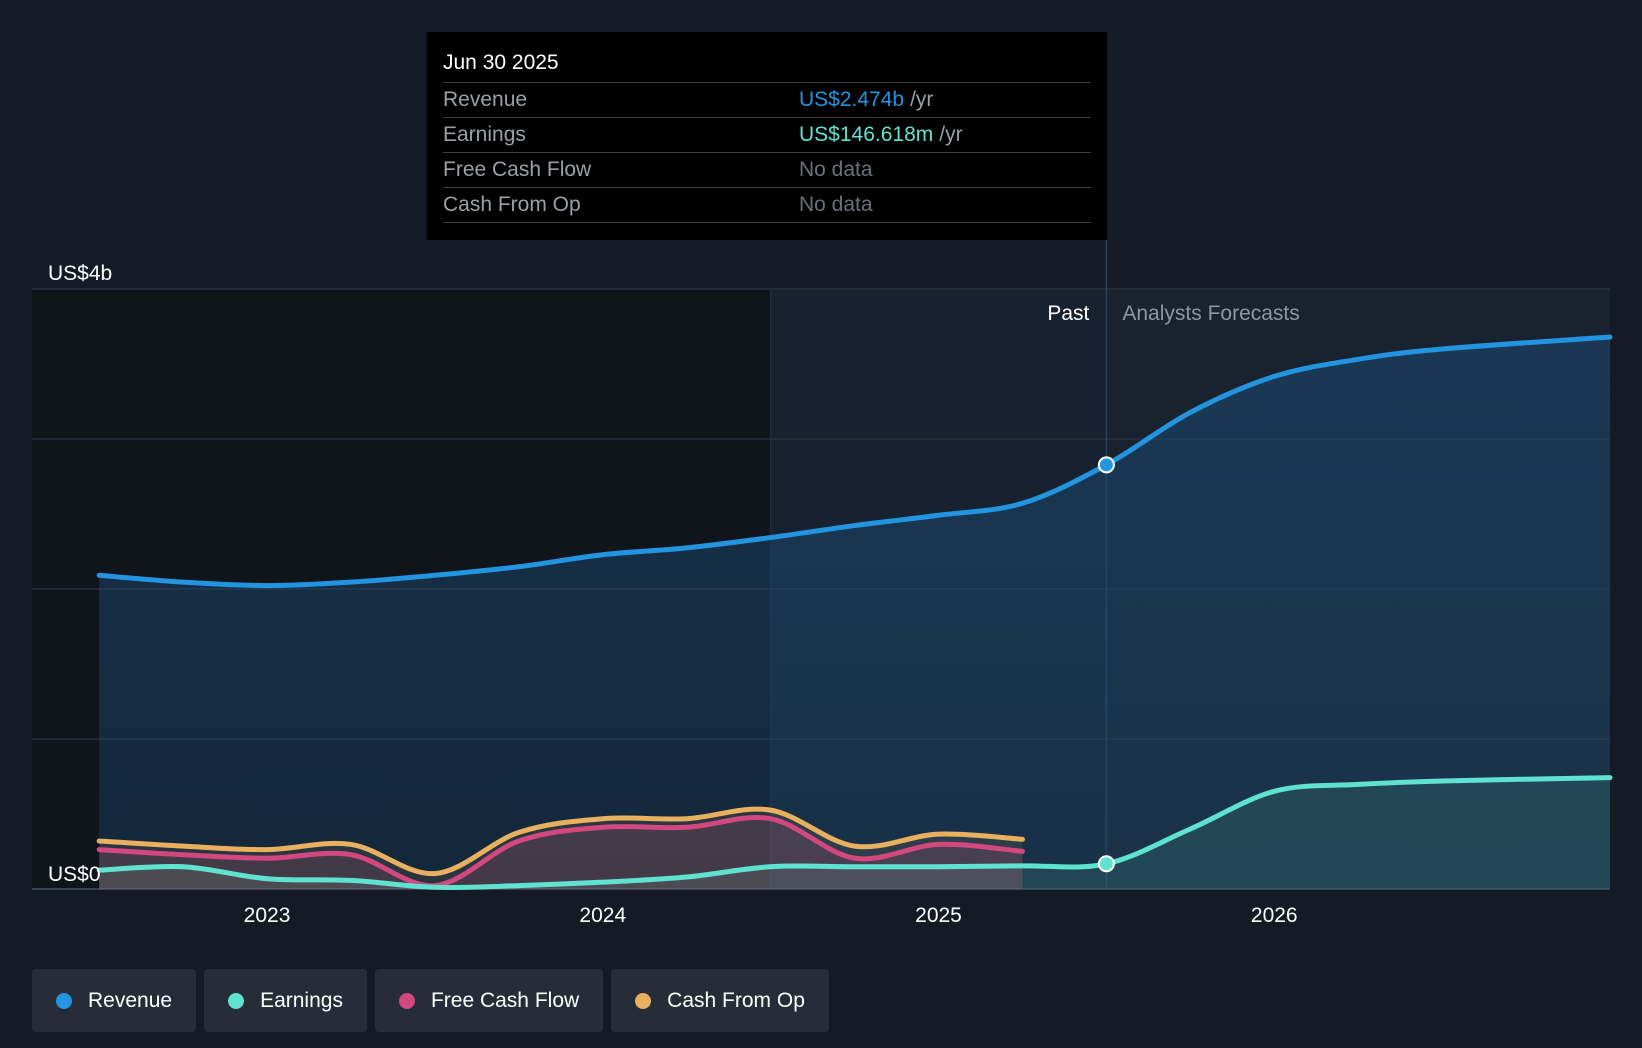 The height and width of the screenshot is (1048, 1642). I want to click on legend-label: Cash From Op, so click(736, 1000).